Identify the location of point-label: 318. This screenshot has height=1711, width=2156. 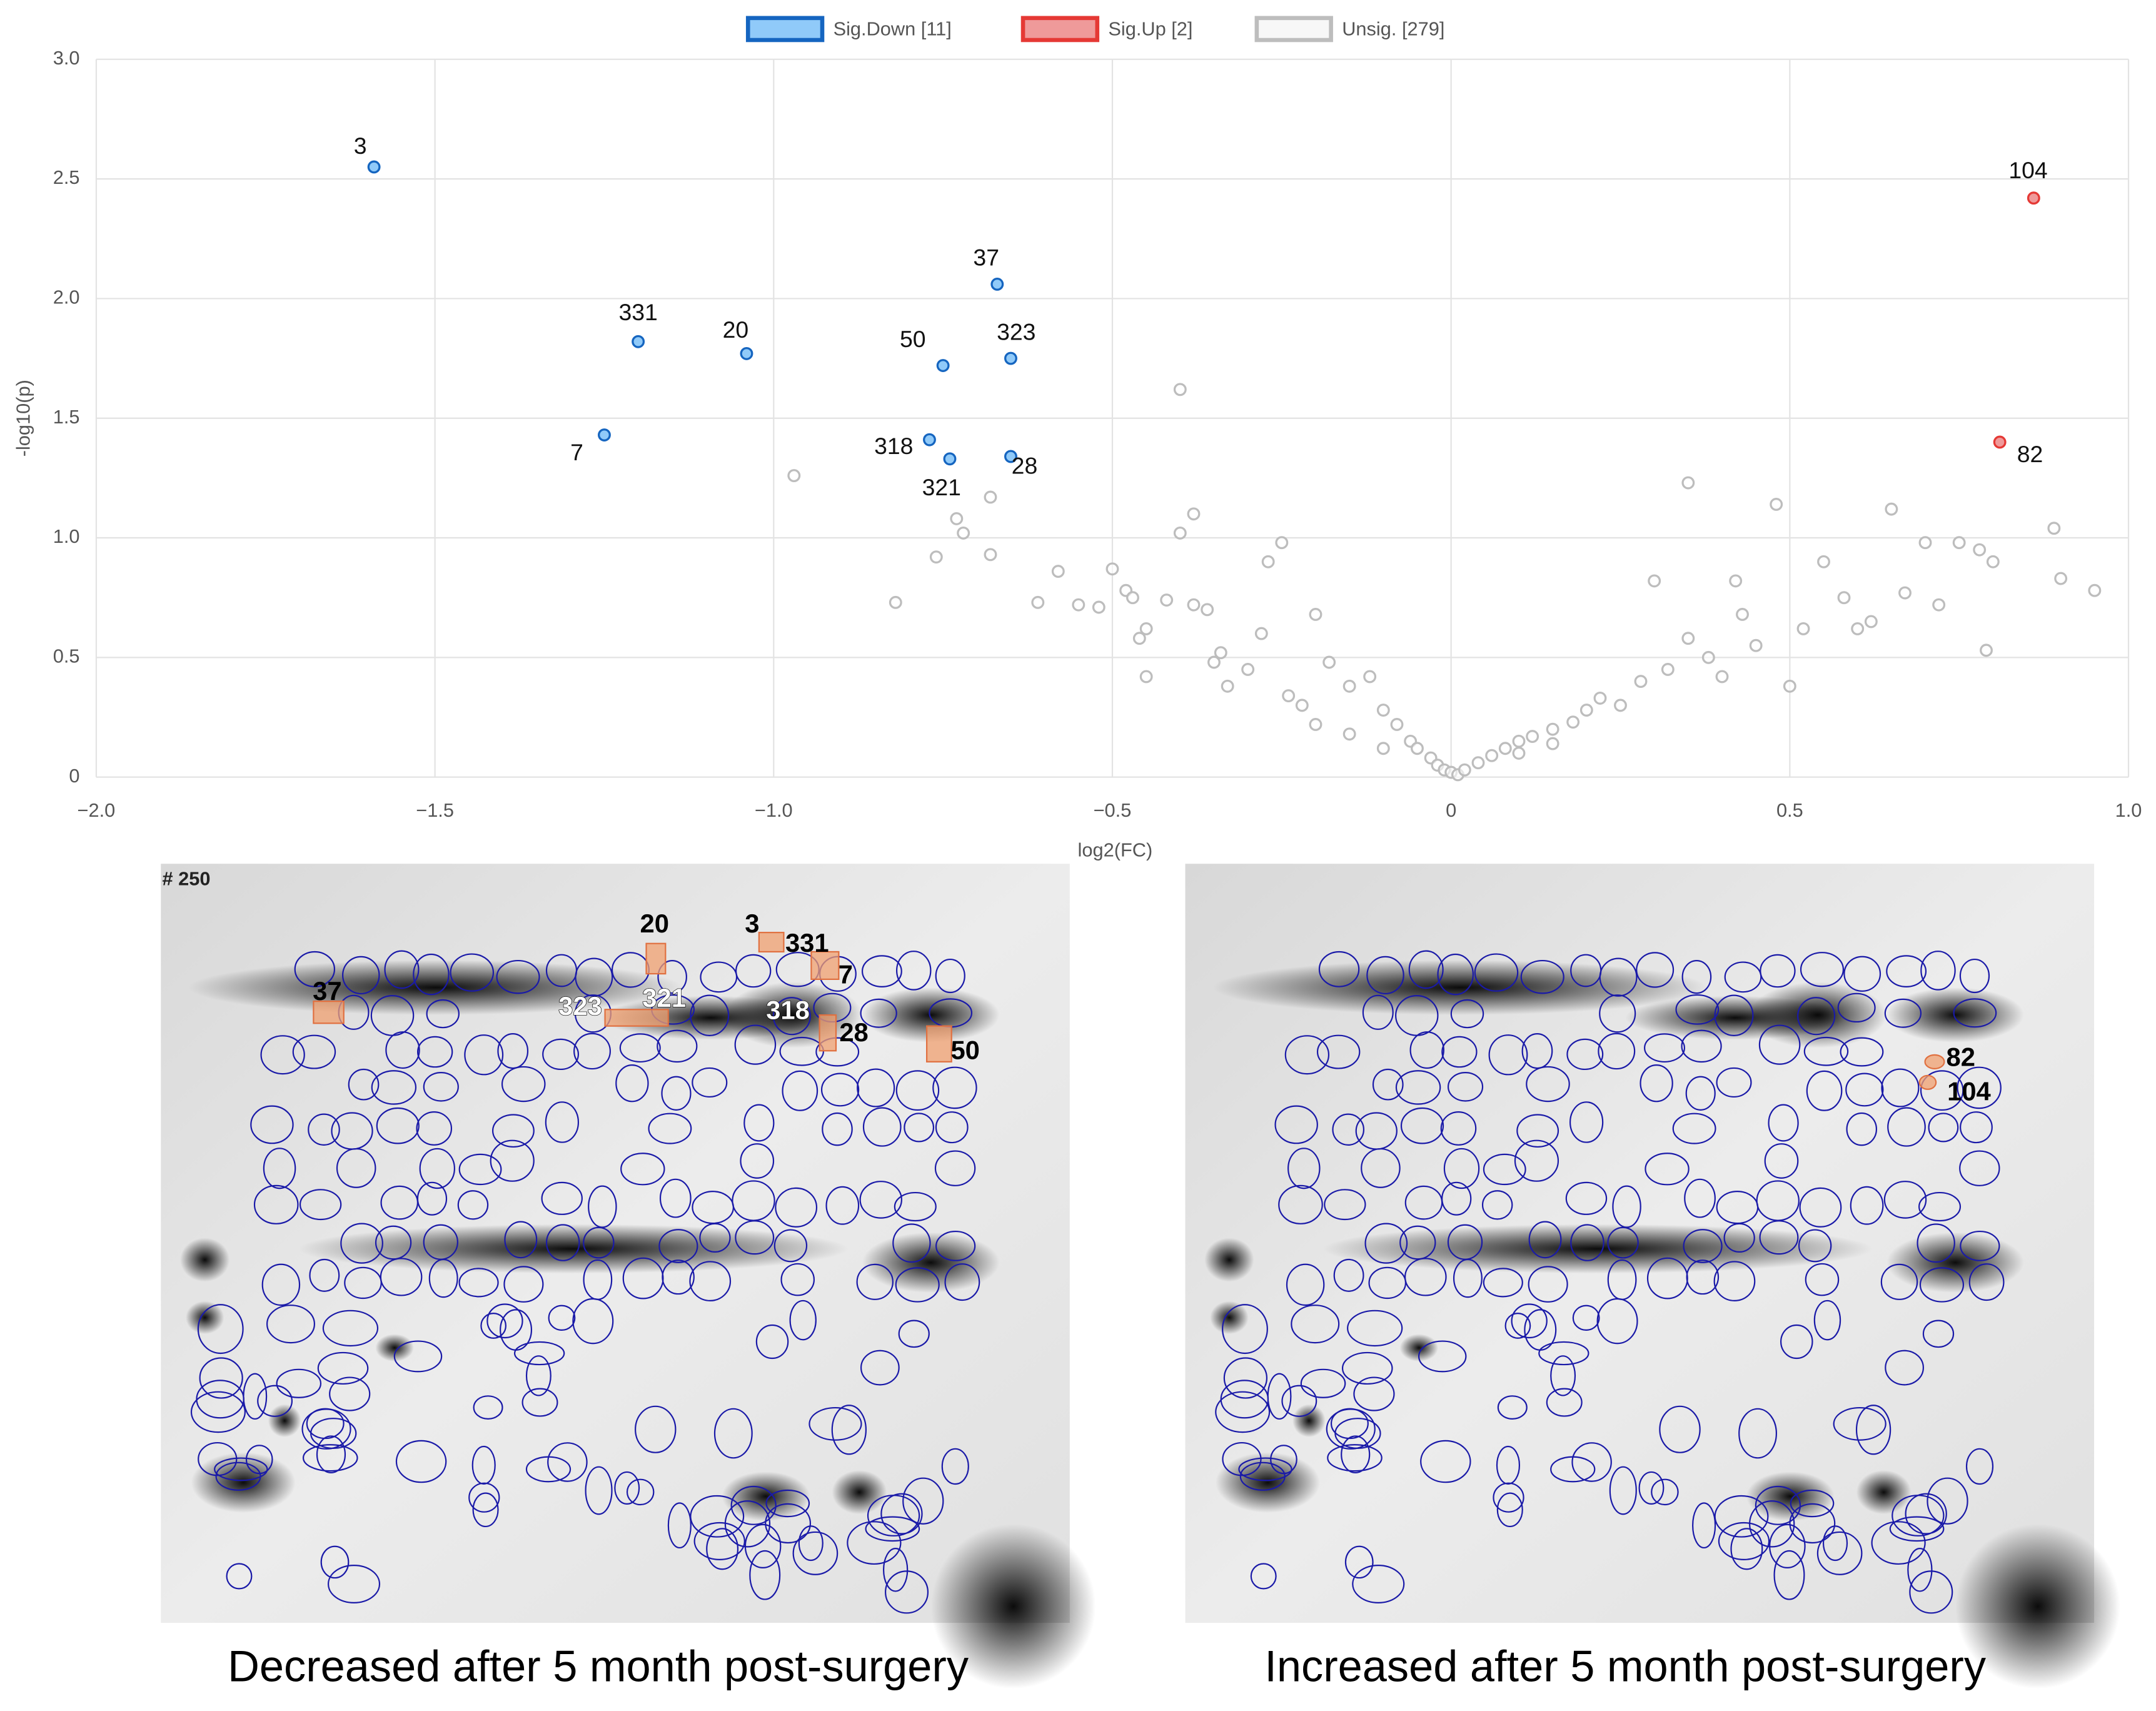
(893, 446).